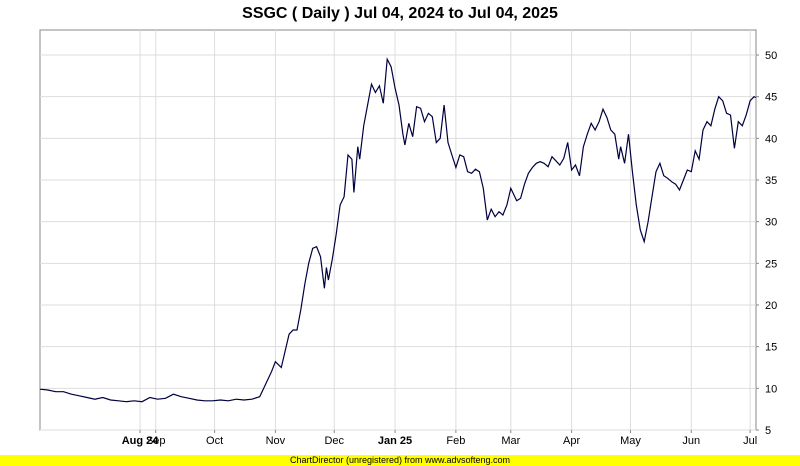  I want to click on y-tick-label: 30, so click(771, 223).